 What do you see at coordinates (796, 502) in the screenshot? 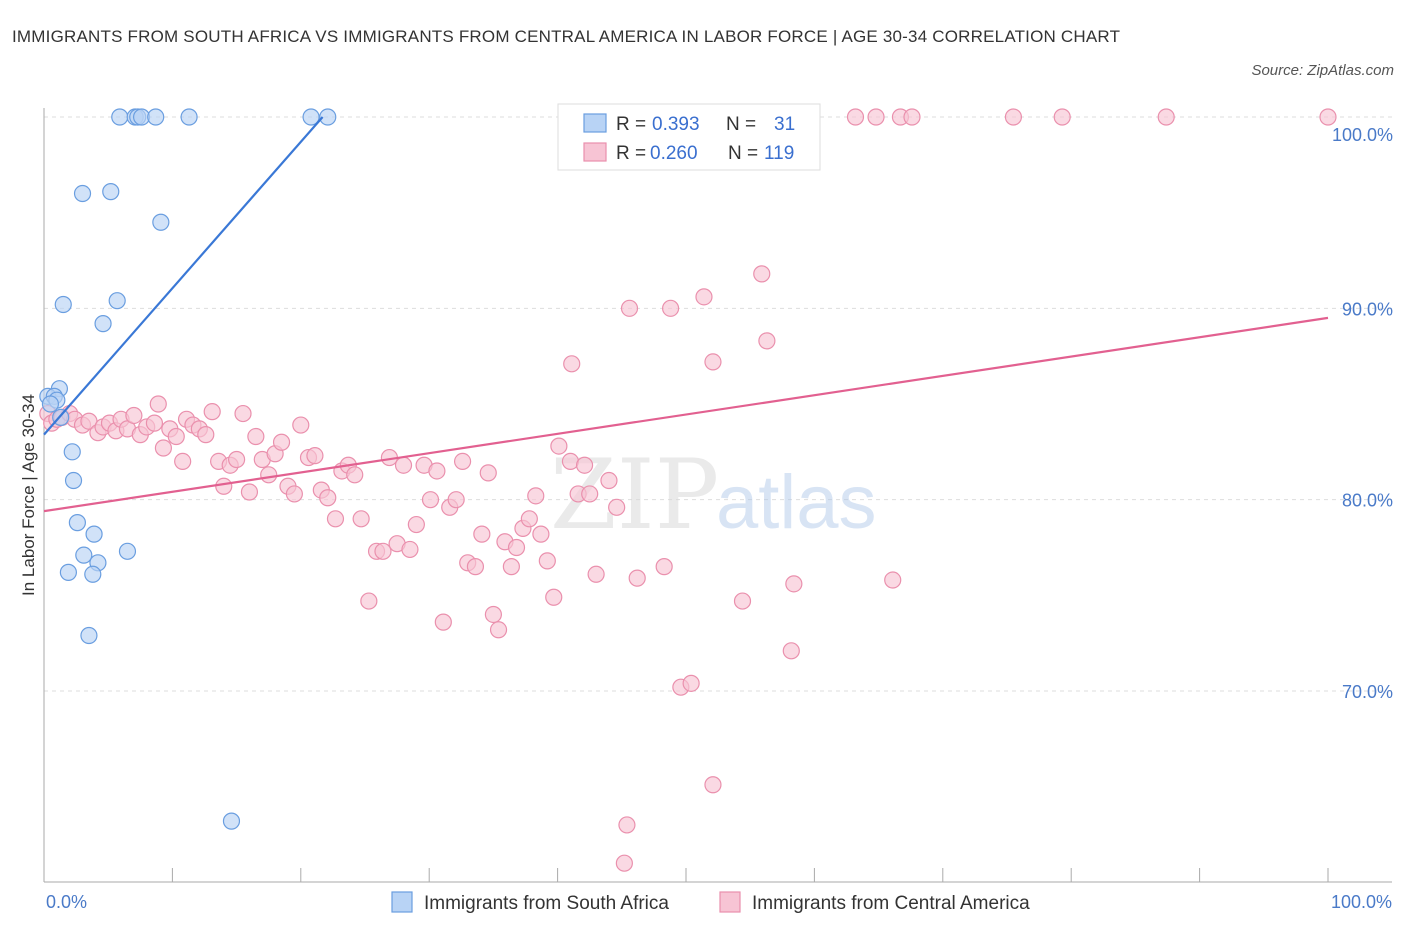
I see `watermark-atlas: atlas` at bounding box center [796, 502].